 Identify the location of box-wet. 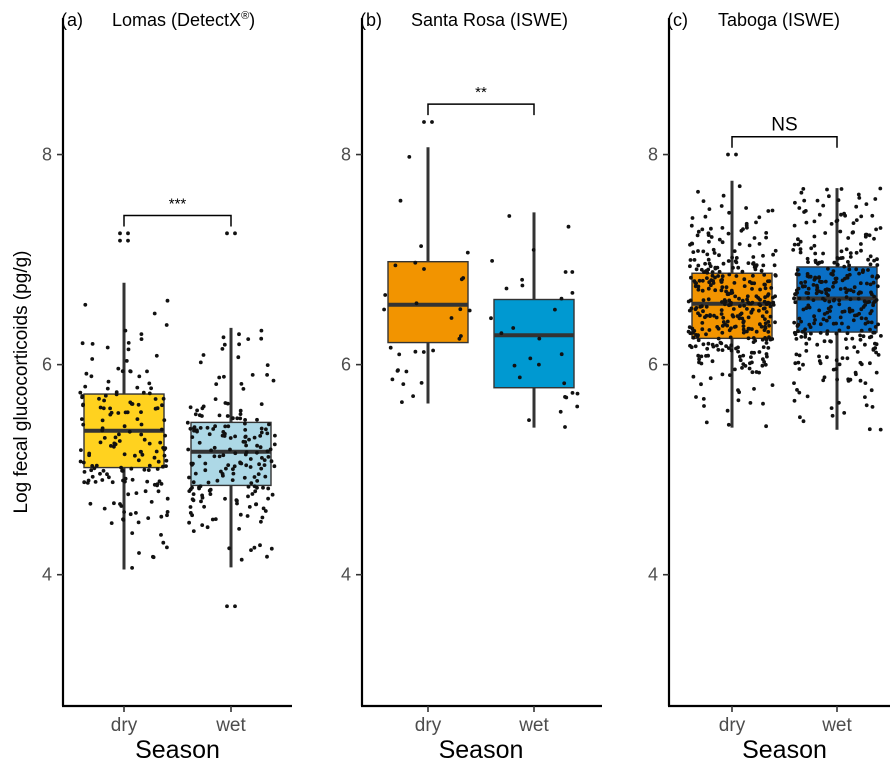
(837, 309).